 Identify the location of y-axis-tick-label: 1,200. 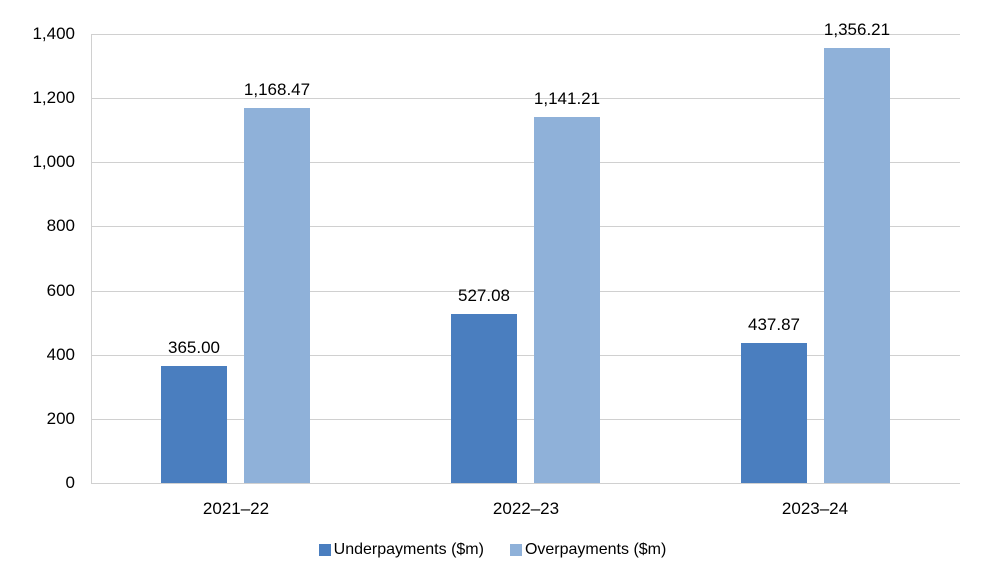
(53, 97).